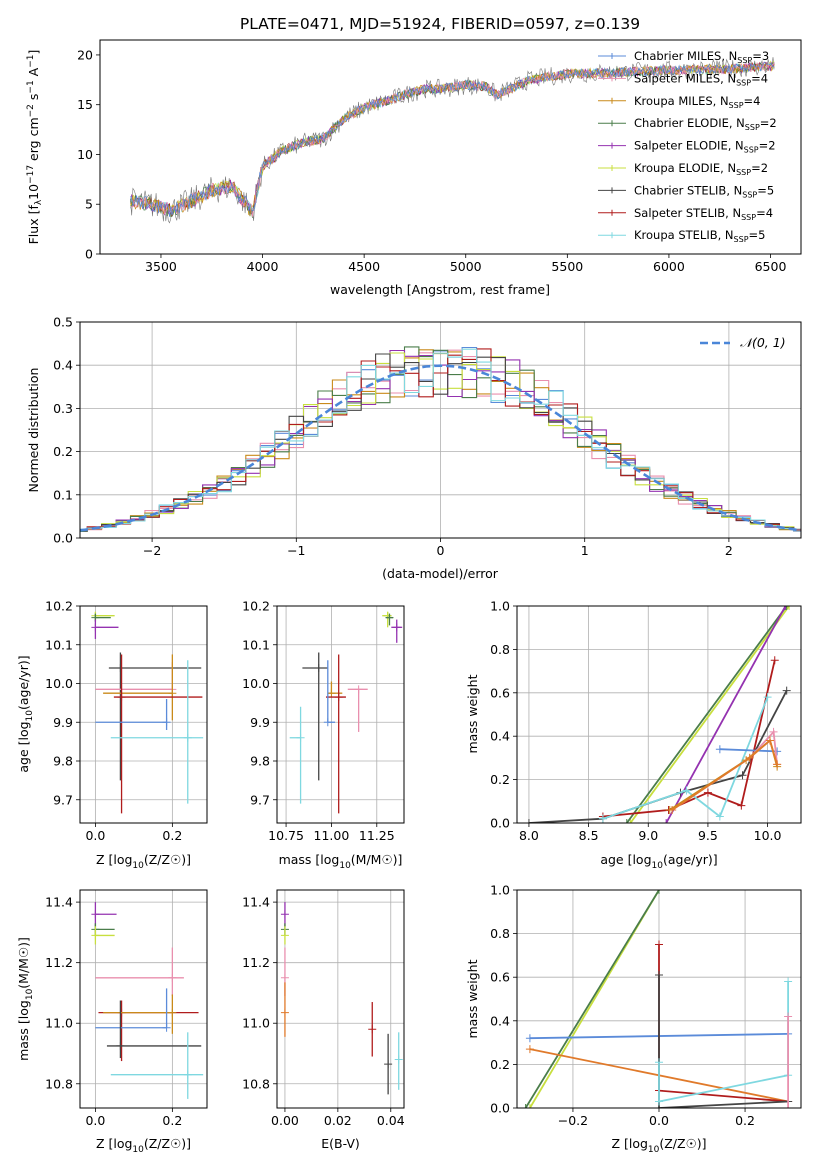 This screenshot has width=819, height=1170. I want to click on y-tick-label: 10, so click(85, 154).